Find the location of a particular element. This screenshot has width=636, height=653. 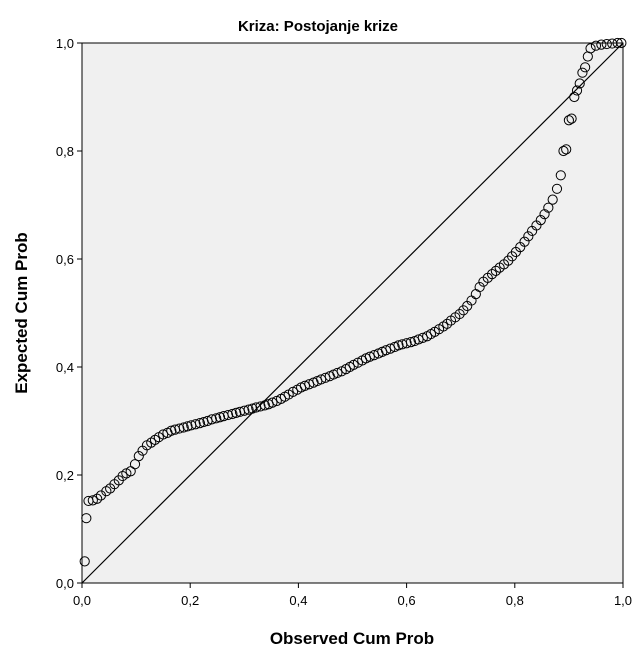

x-tick-label: 1,0 is located at coordinates (623, 600).